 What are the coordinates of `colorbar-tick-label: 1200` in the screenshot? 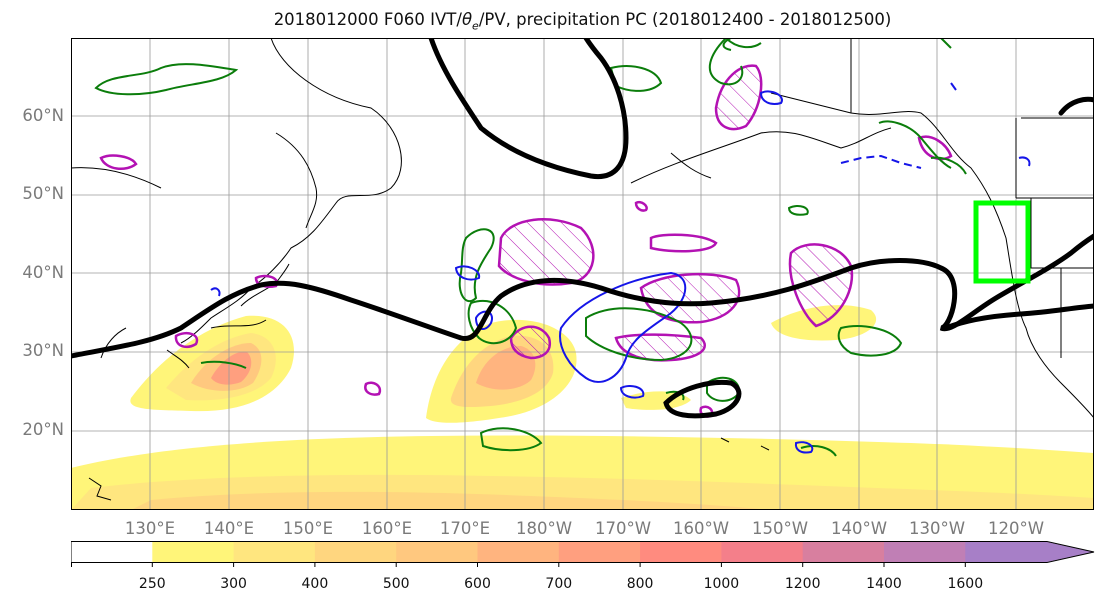 It's located at (802, 584).